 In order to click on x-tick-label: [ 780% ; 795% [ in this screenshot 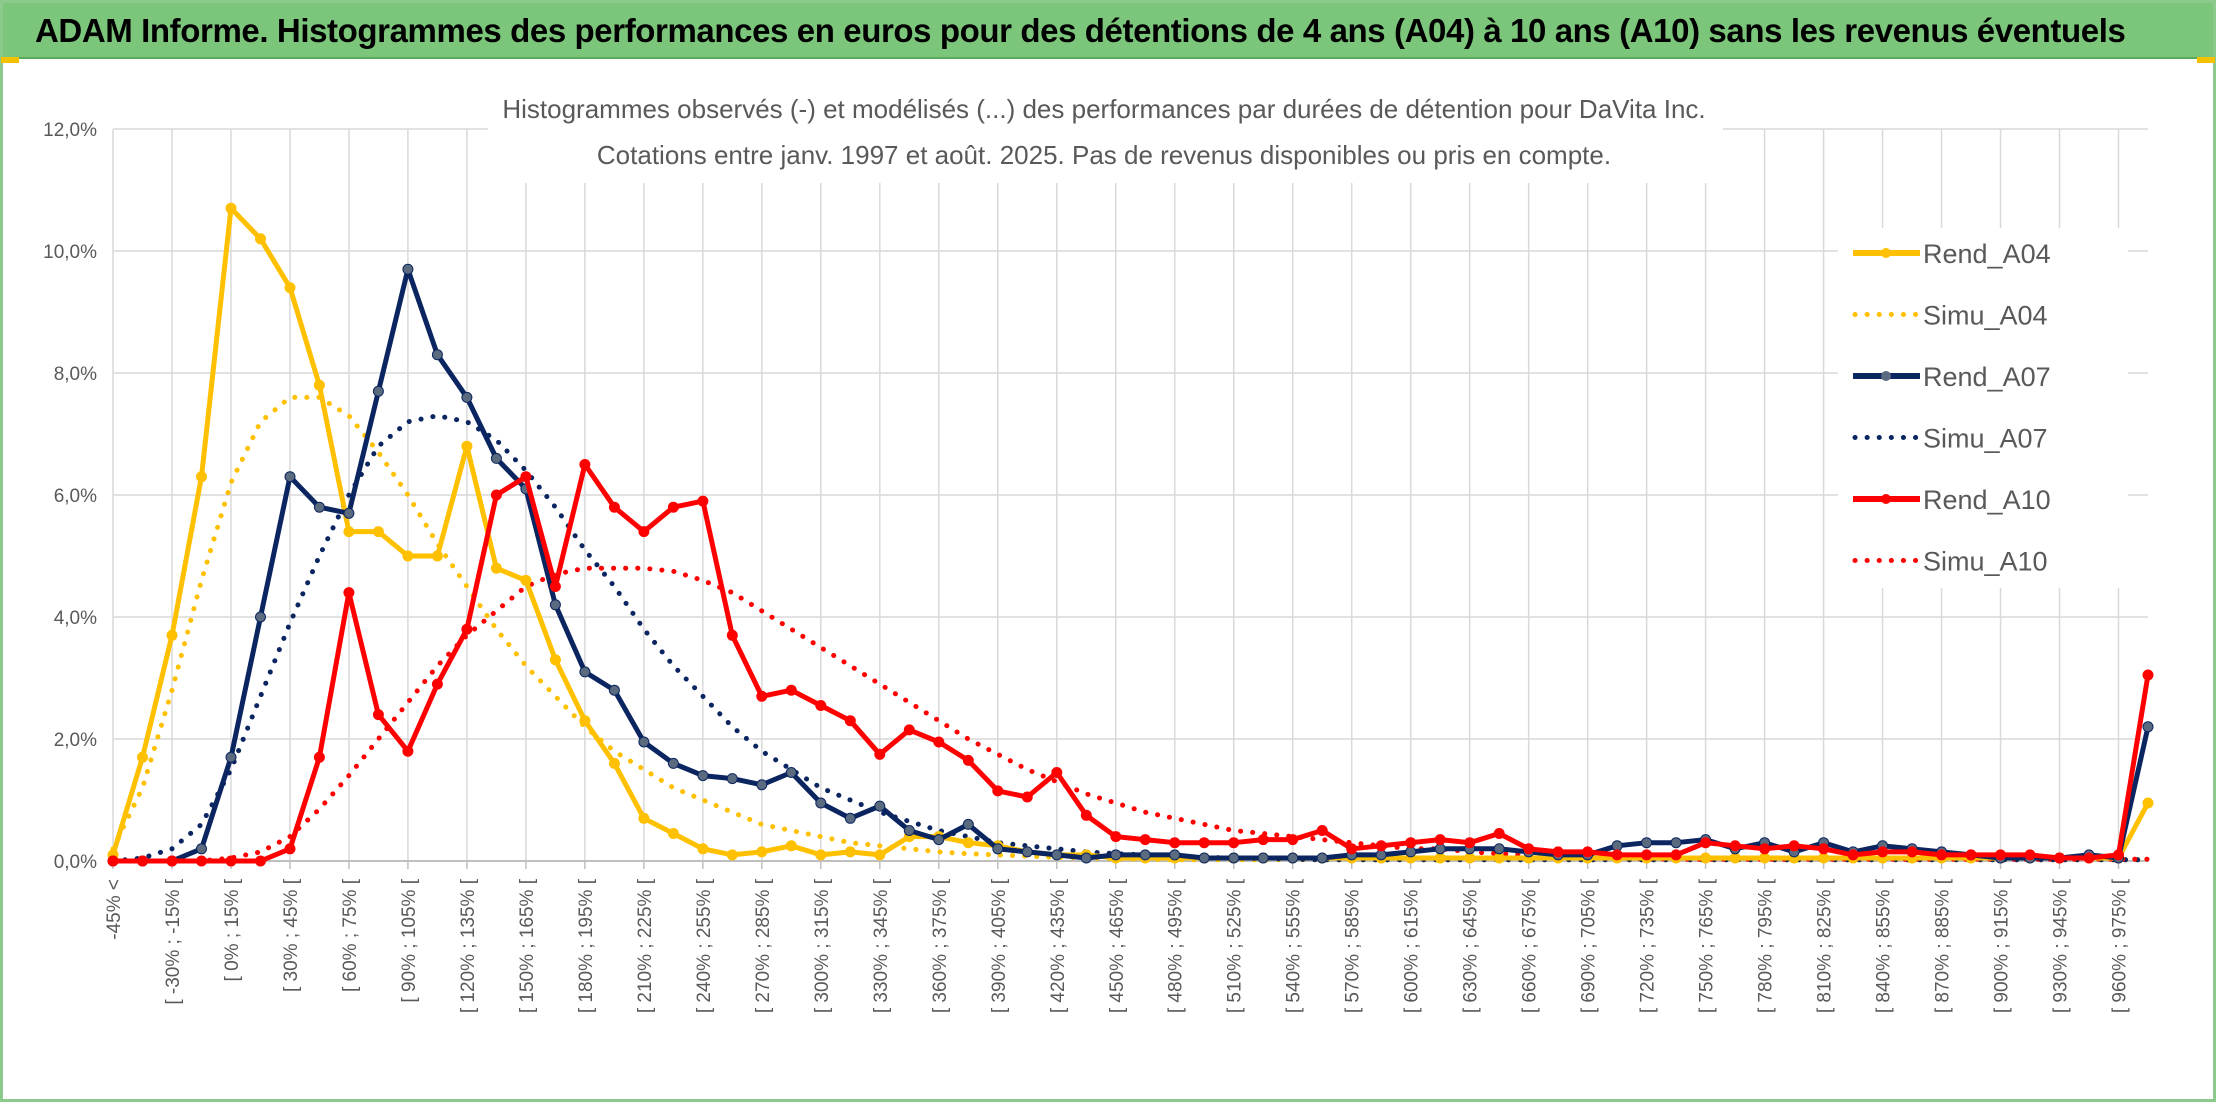, I will do `click(1766, 945)`.